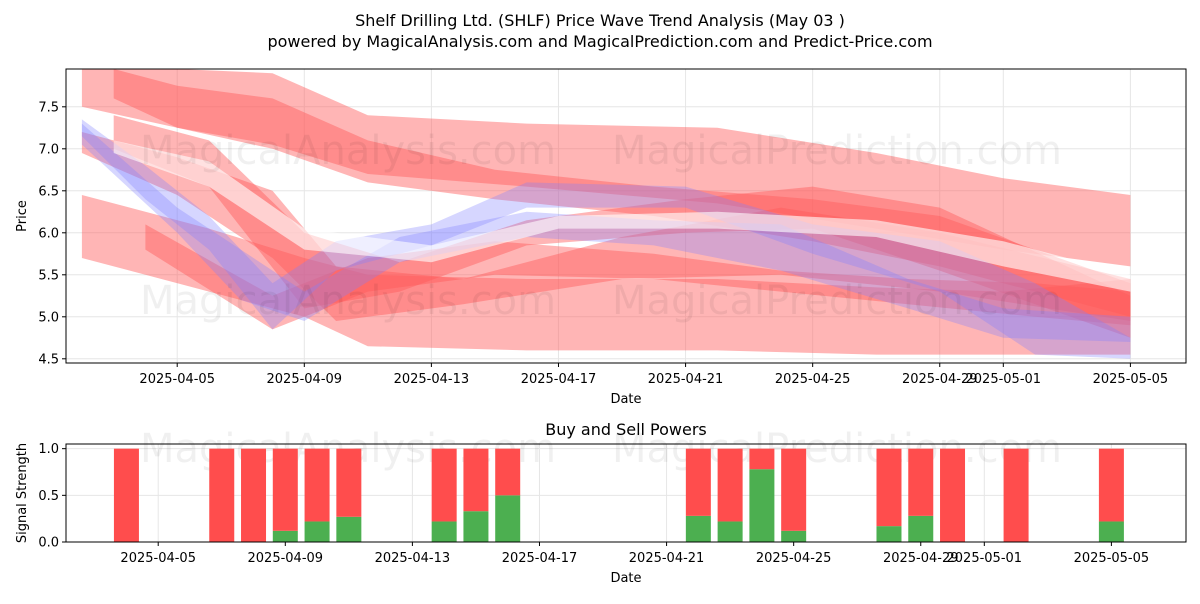 This screenshot has width=1200, height=604. Describe the element at coordinates (985, 558) in the screenshot. I see `bottom-x-tick-label: 2025-05-01` at that location.